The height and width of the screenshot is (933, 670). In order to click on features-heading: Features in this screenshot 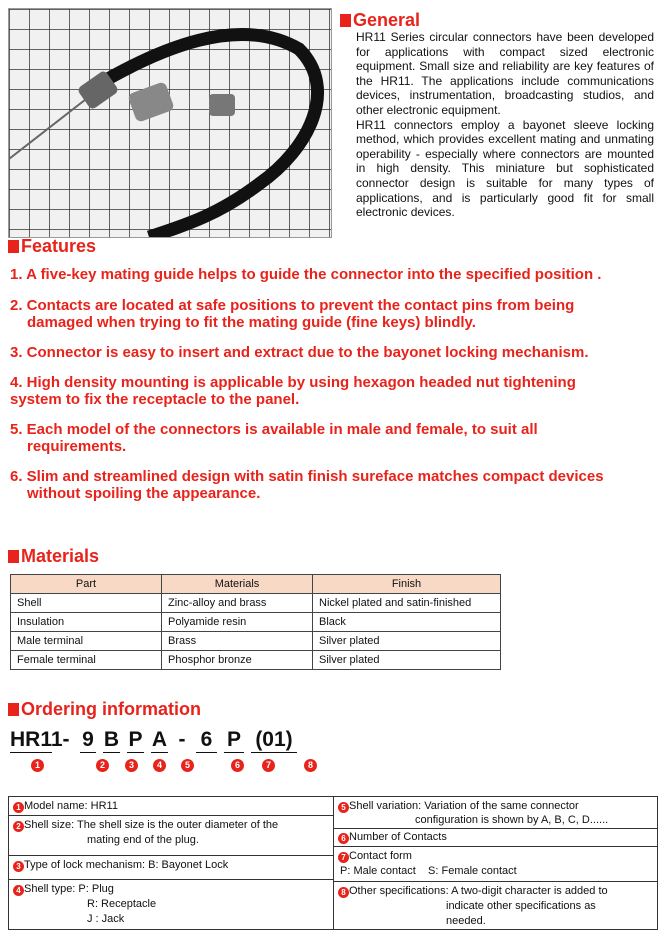, I will do `click(52, 246)`.